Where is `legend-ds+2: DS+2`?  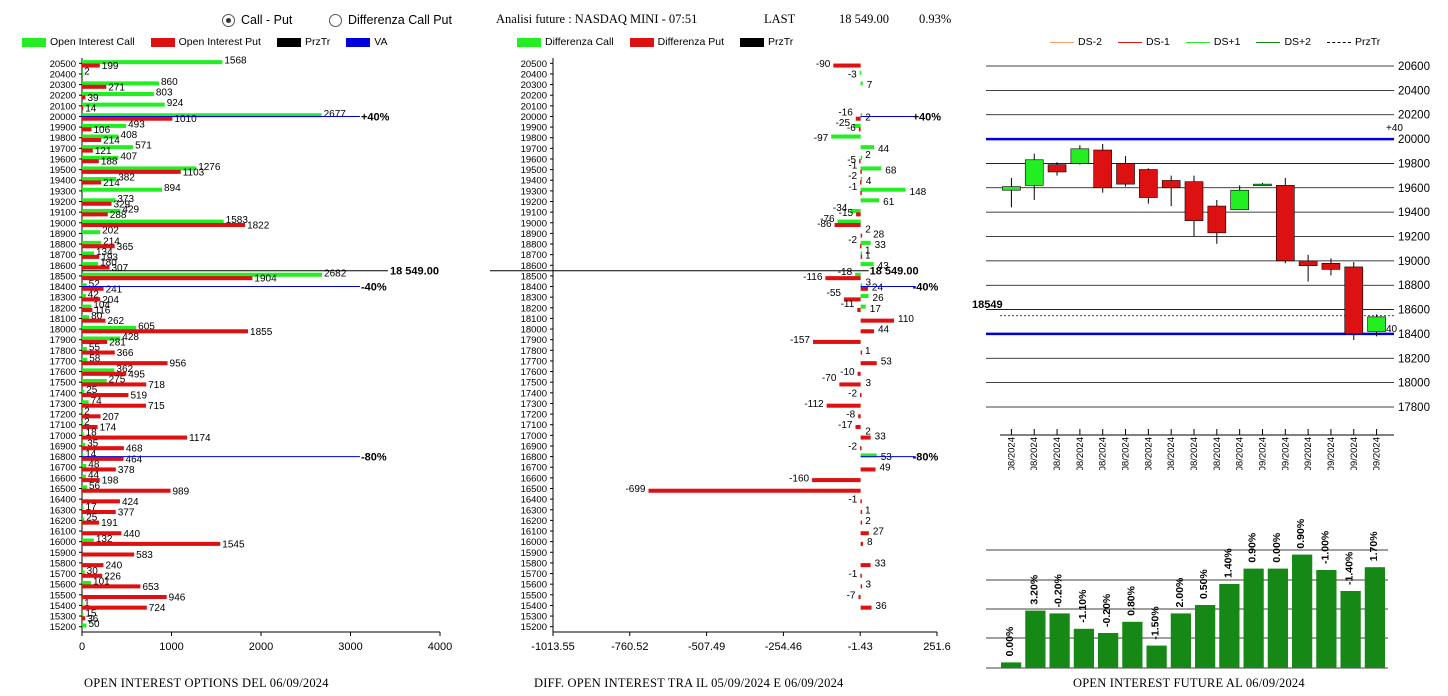 legend-ds+2: DS+2 is located at coordinates (1283, 42).